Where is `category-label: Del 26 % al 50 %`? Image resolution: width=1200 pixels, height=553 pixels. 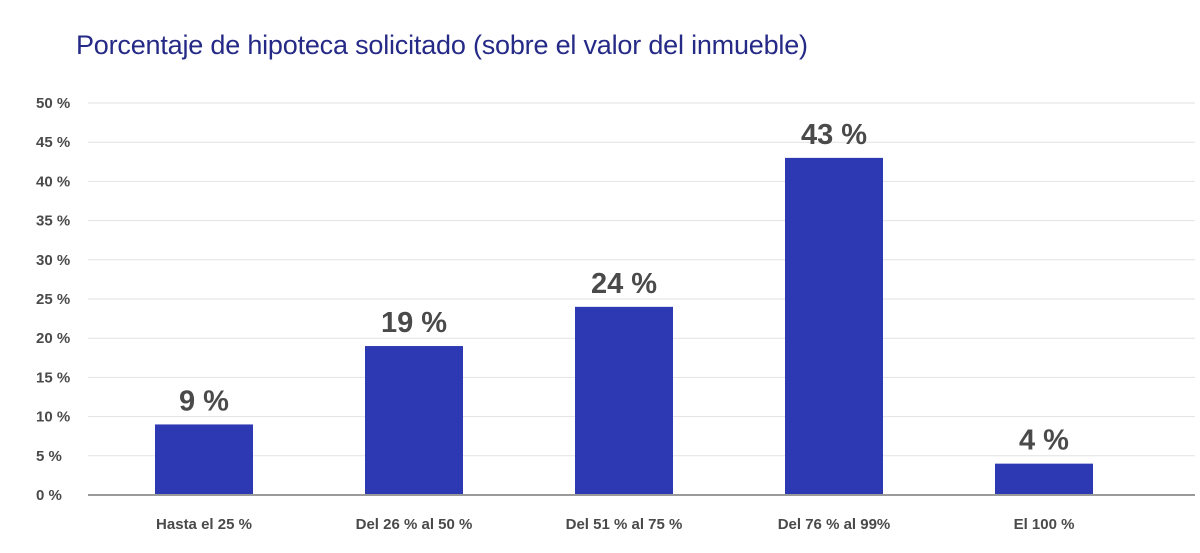 category-label: Del 26 % al 50 % is located at coordinates (414, 524).